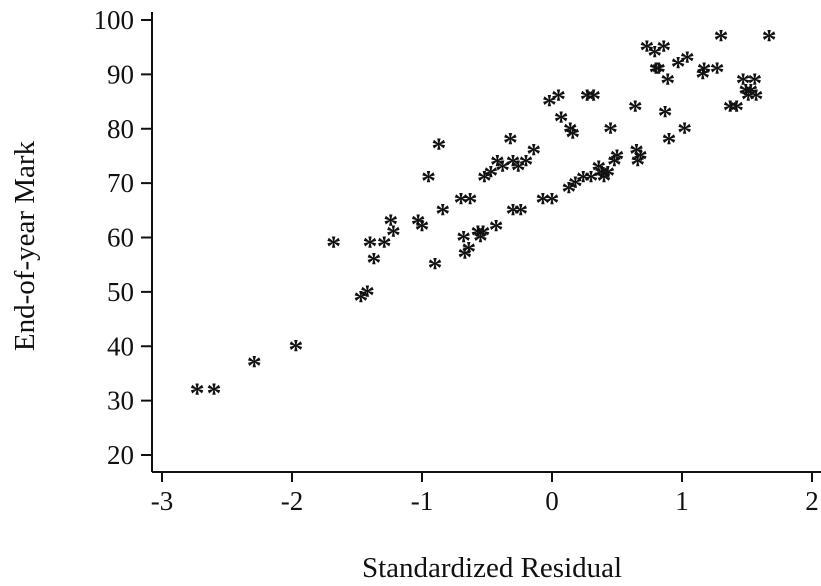  I want to click on y-tick-label: 100, so click(114, 20).